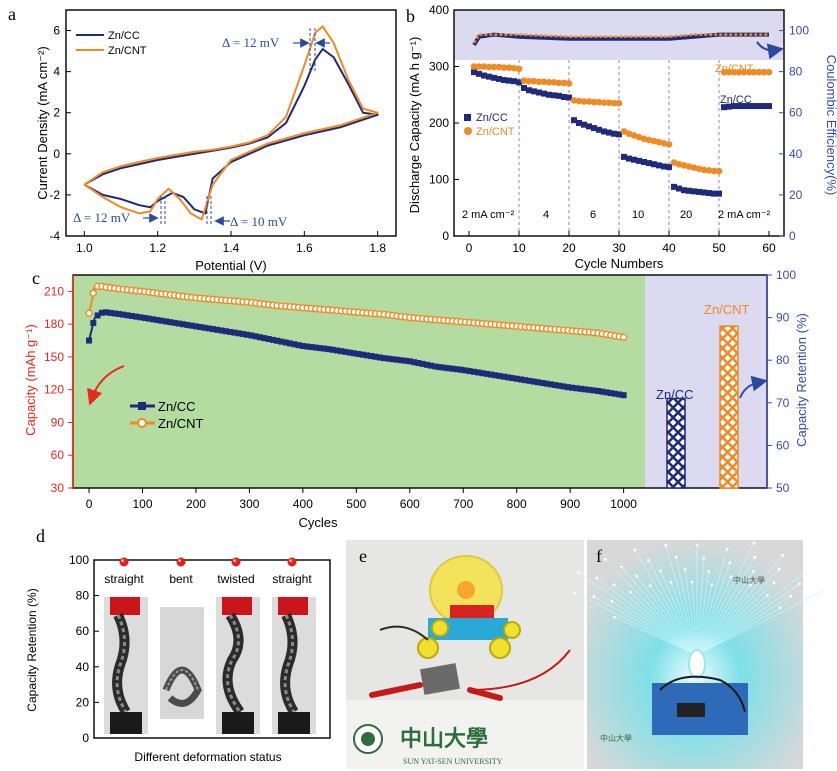 The height and width of the screenshot is (771, 837). Describe the element at coordinates (102, 217) in the screenshot. I see `annot-a-2: Δ = 12 mV` at that location.